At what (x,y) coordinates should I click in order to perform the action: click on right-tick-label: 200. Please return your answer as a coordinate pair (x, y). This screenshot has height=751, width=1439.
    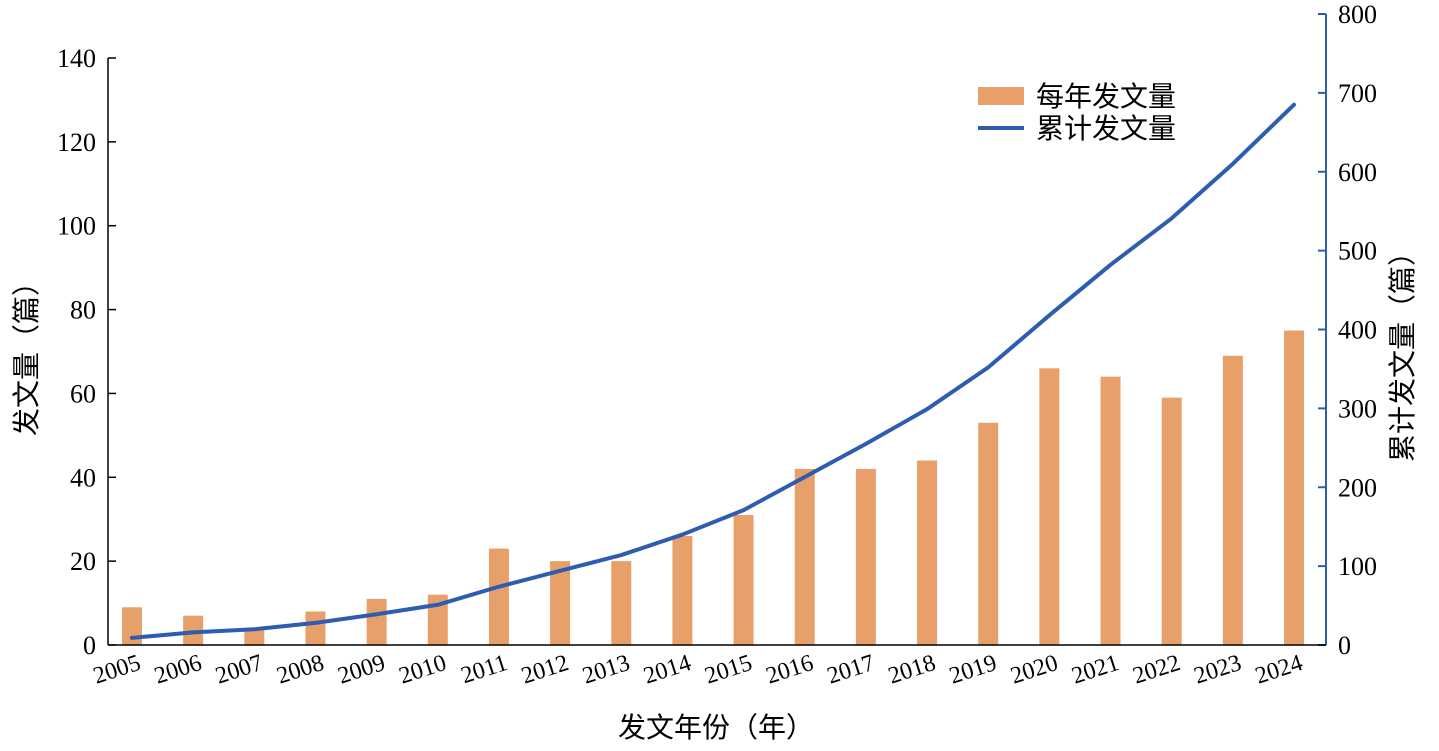
    Looking at the image, I should click on (1357, 487).